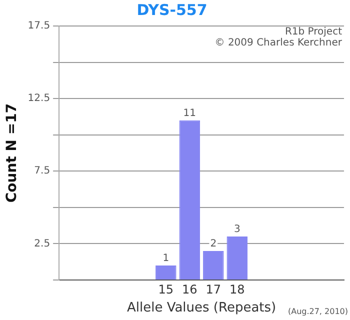  Describe the element at coordinates (39, 98) in the screenshot. I see `y-tick-label: 12.5` at that location.